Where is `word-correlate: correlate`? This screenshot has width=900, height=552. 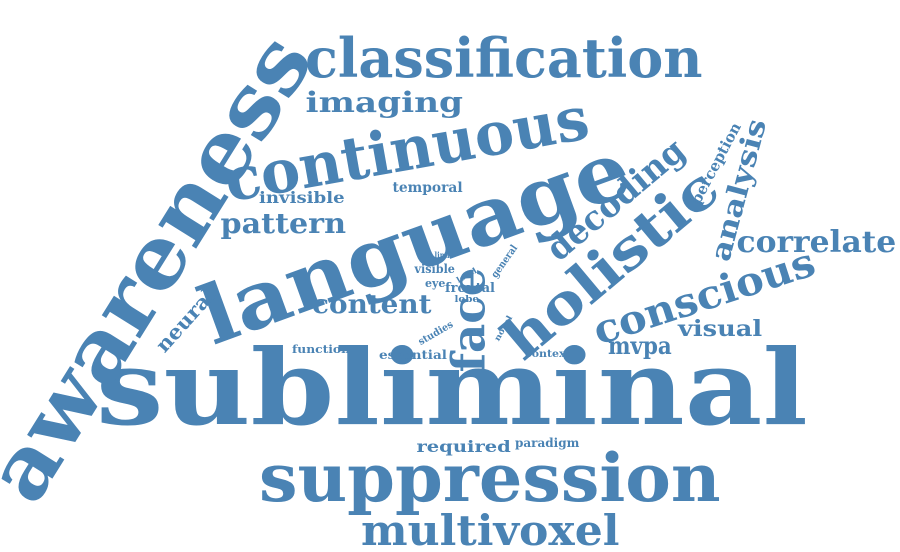 word-correlate: correlate is located at coordinates (815, 242).